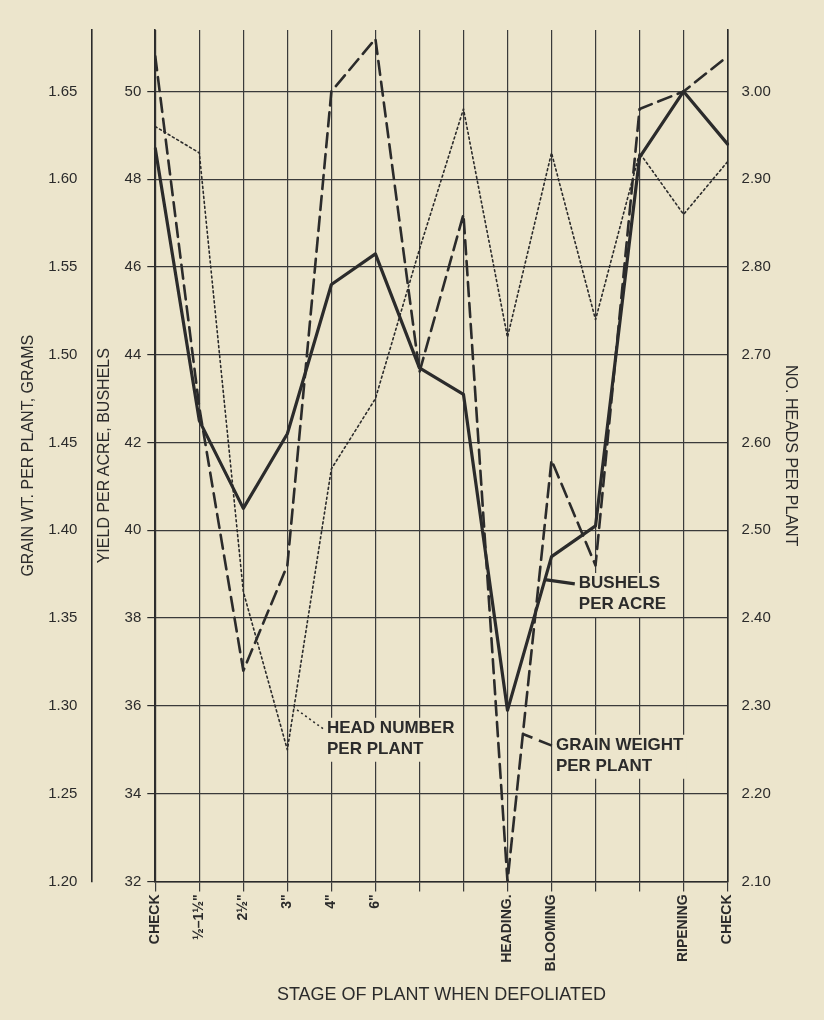 This screenshot has height=1020, width=824. What do you see at coordinates (63, 90) in the screenshot?
I see `y2-tick-label: 1.65` at bounding box center [63, 90].